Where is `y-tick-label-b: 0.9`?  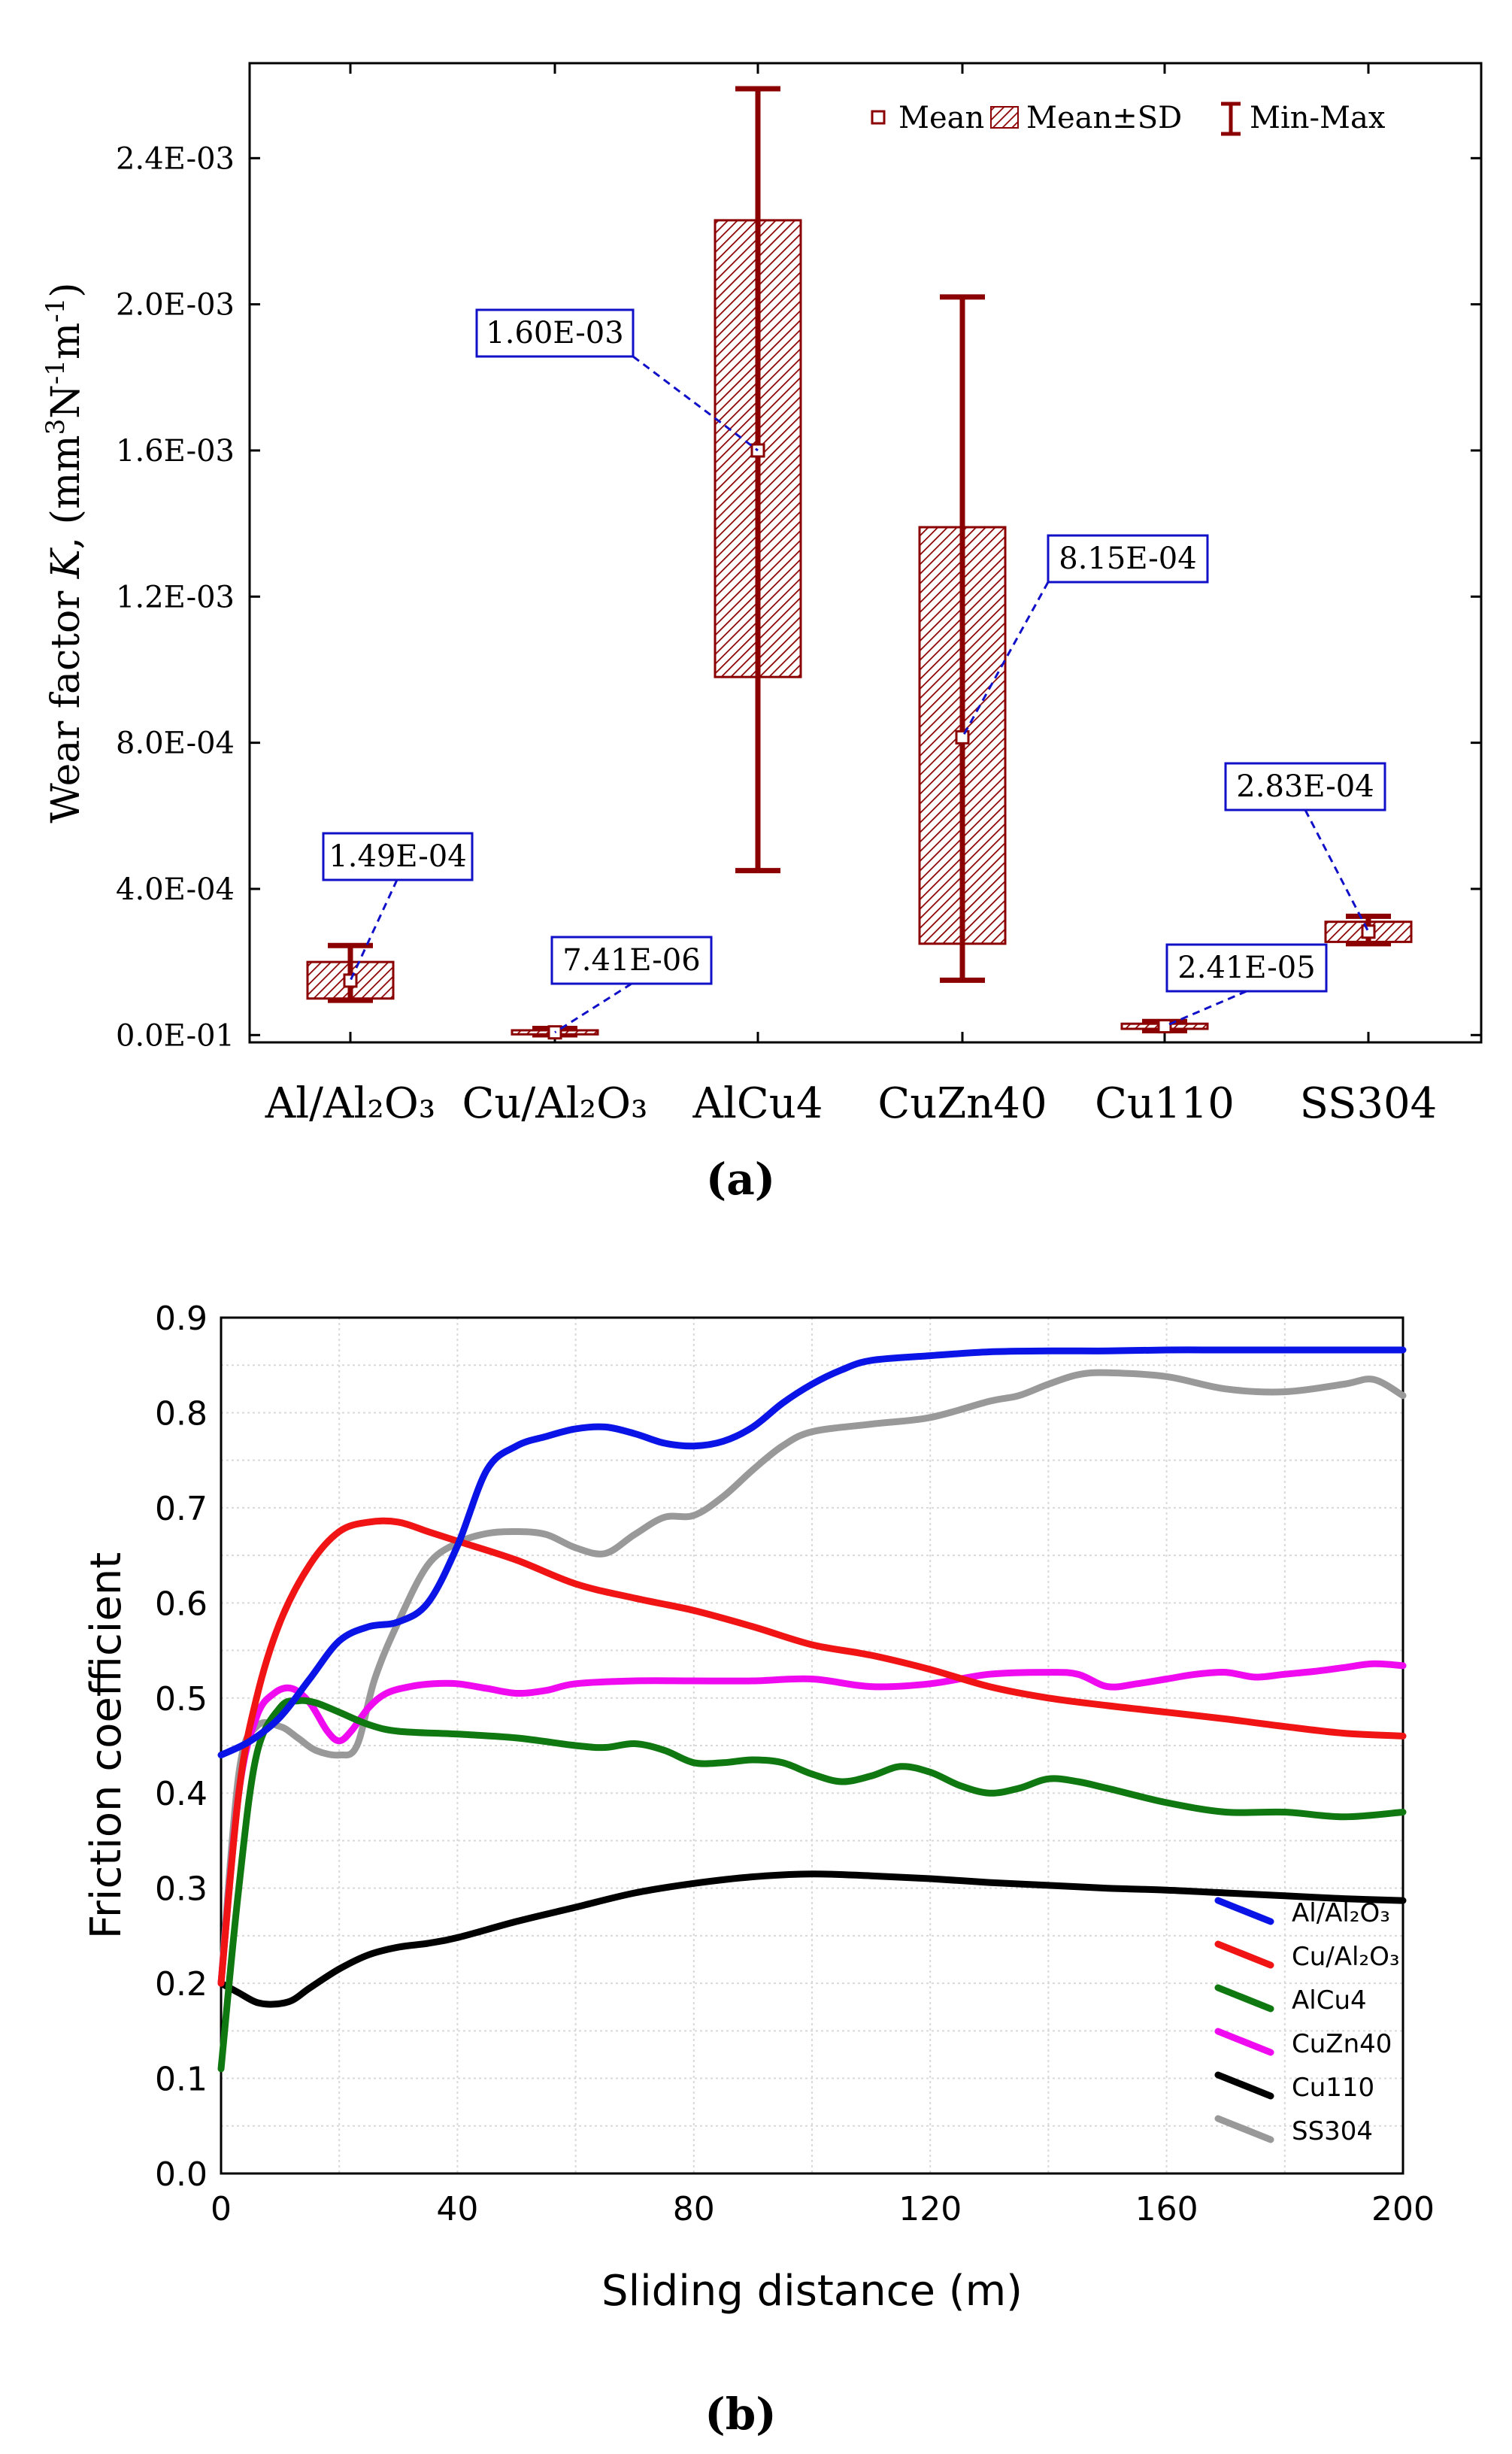 y-tick-label-b: 0.9 is located at coordinates (181, 1319).